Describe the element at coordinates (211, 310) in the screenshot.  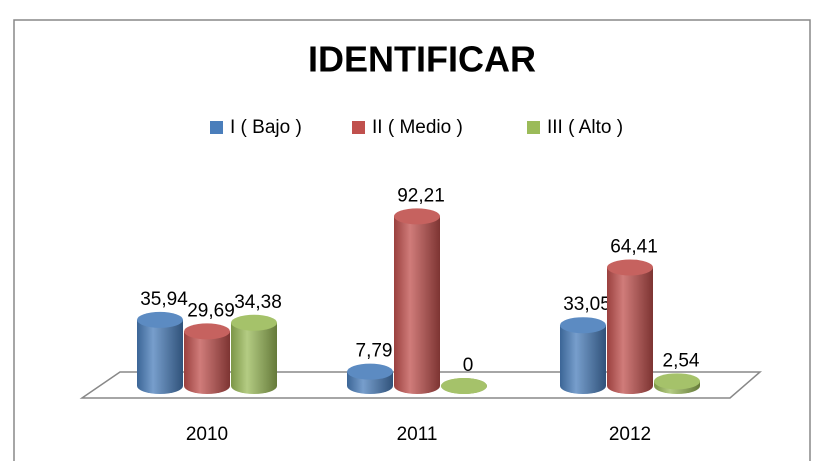
I see `data-label: 29,69` at that location.